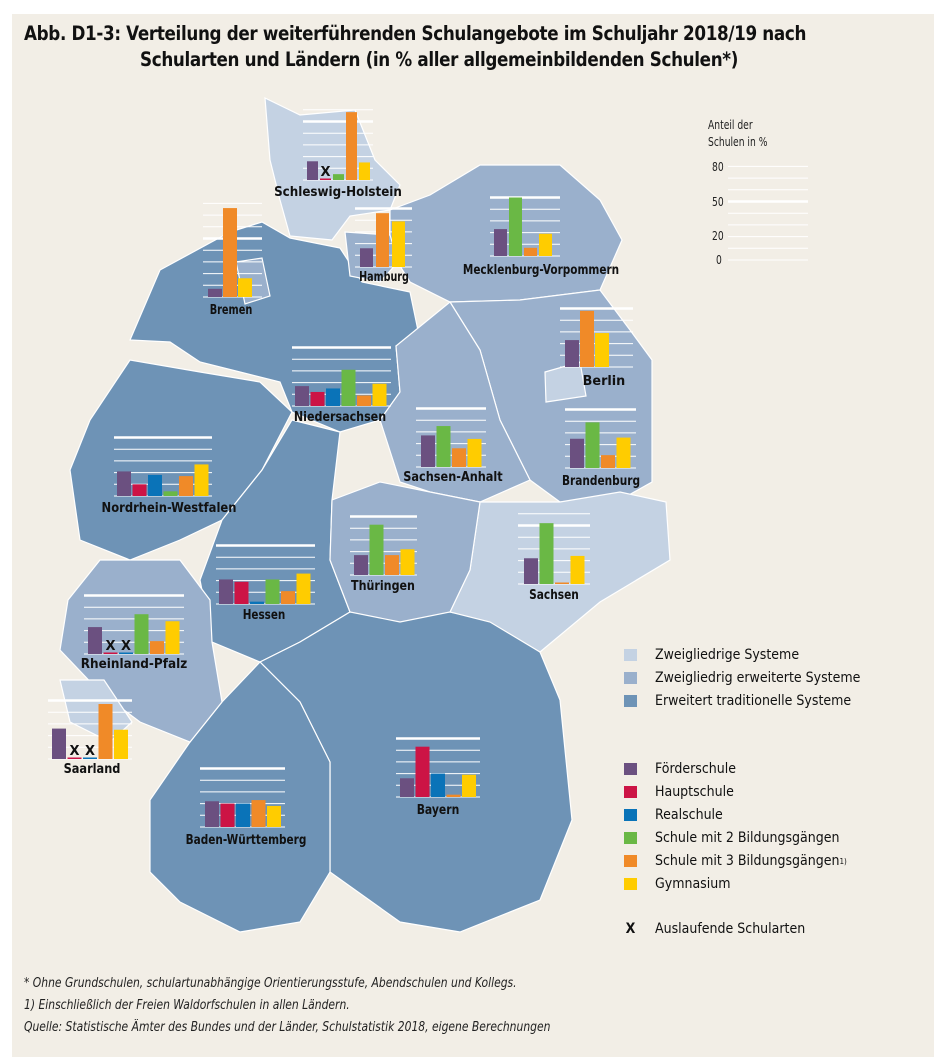  Describe the element at coordinates (231, 310) in the screenshot. I see `state-label: Bremen` at that location.